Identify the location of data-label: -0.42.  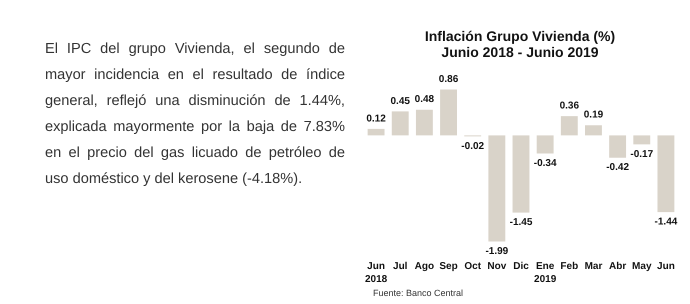
(618, 168).